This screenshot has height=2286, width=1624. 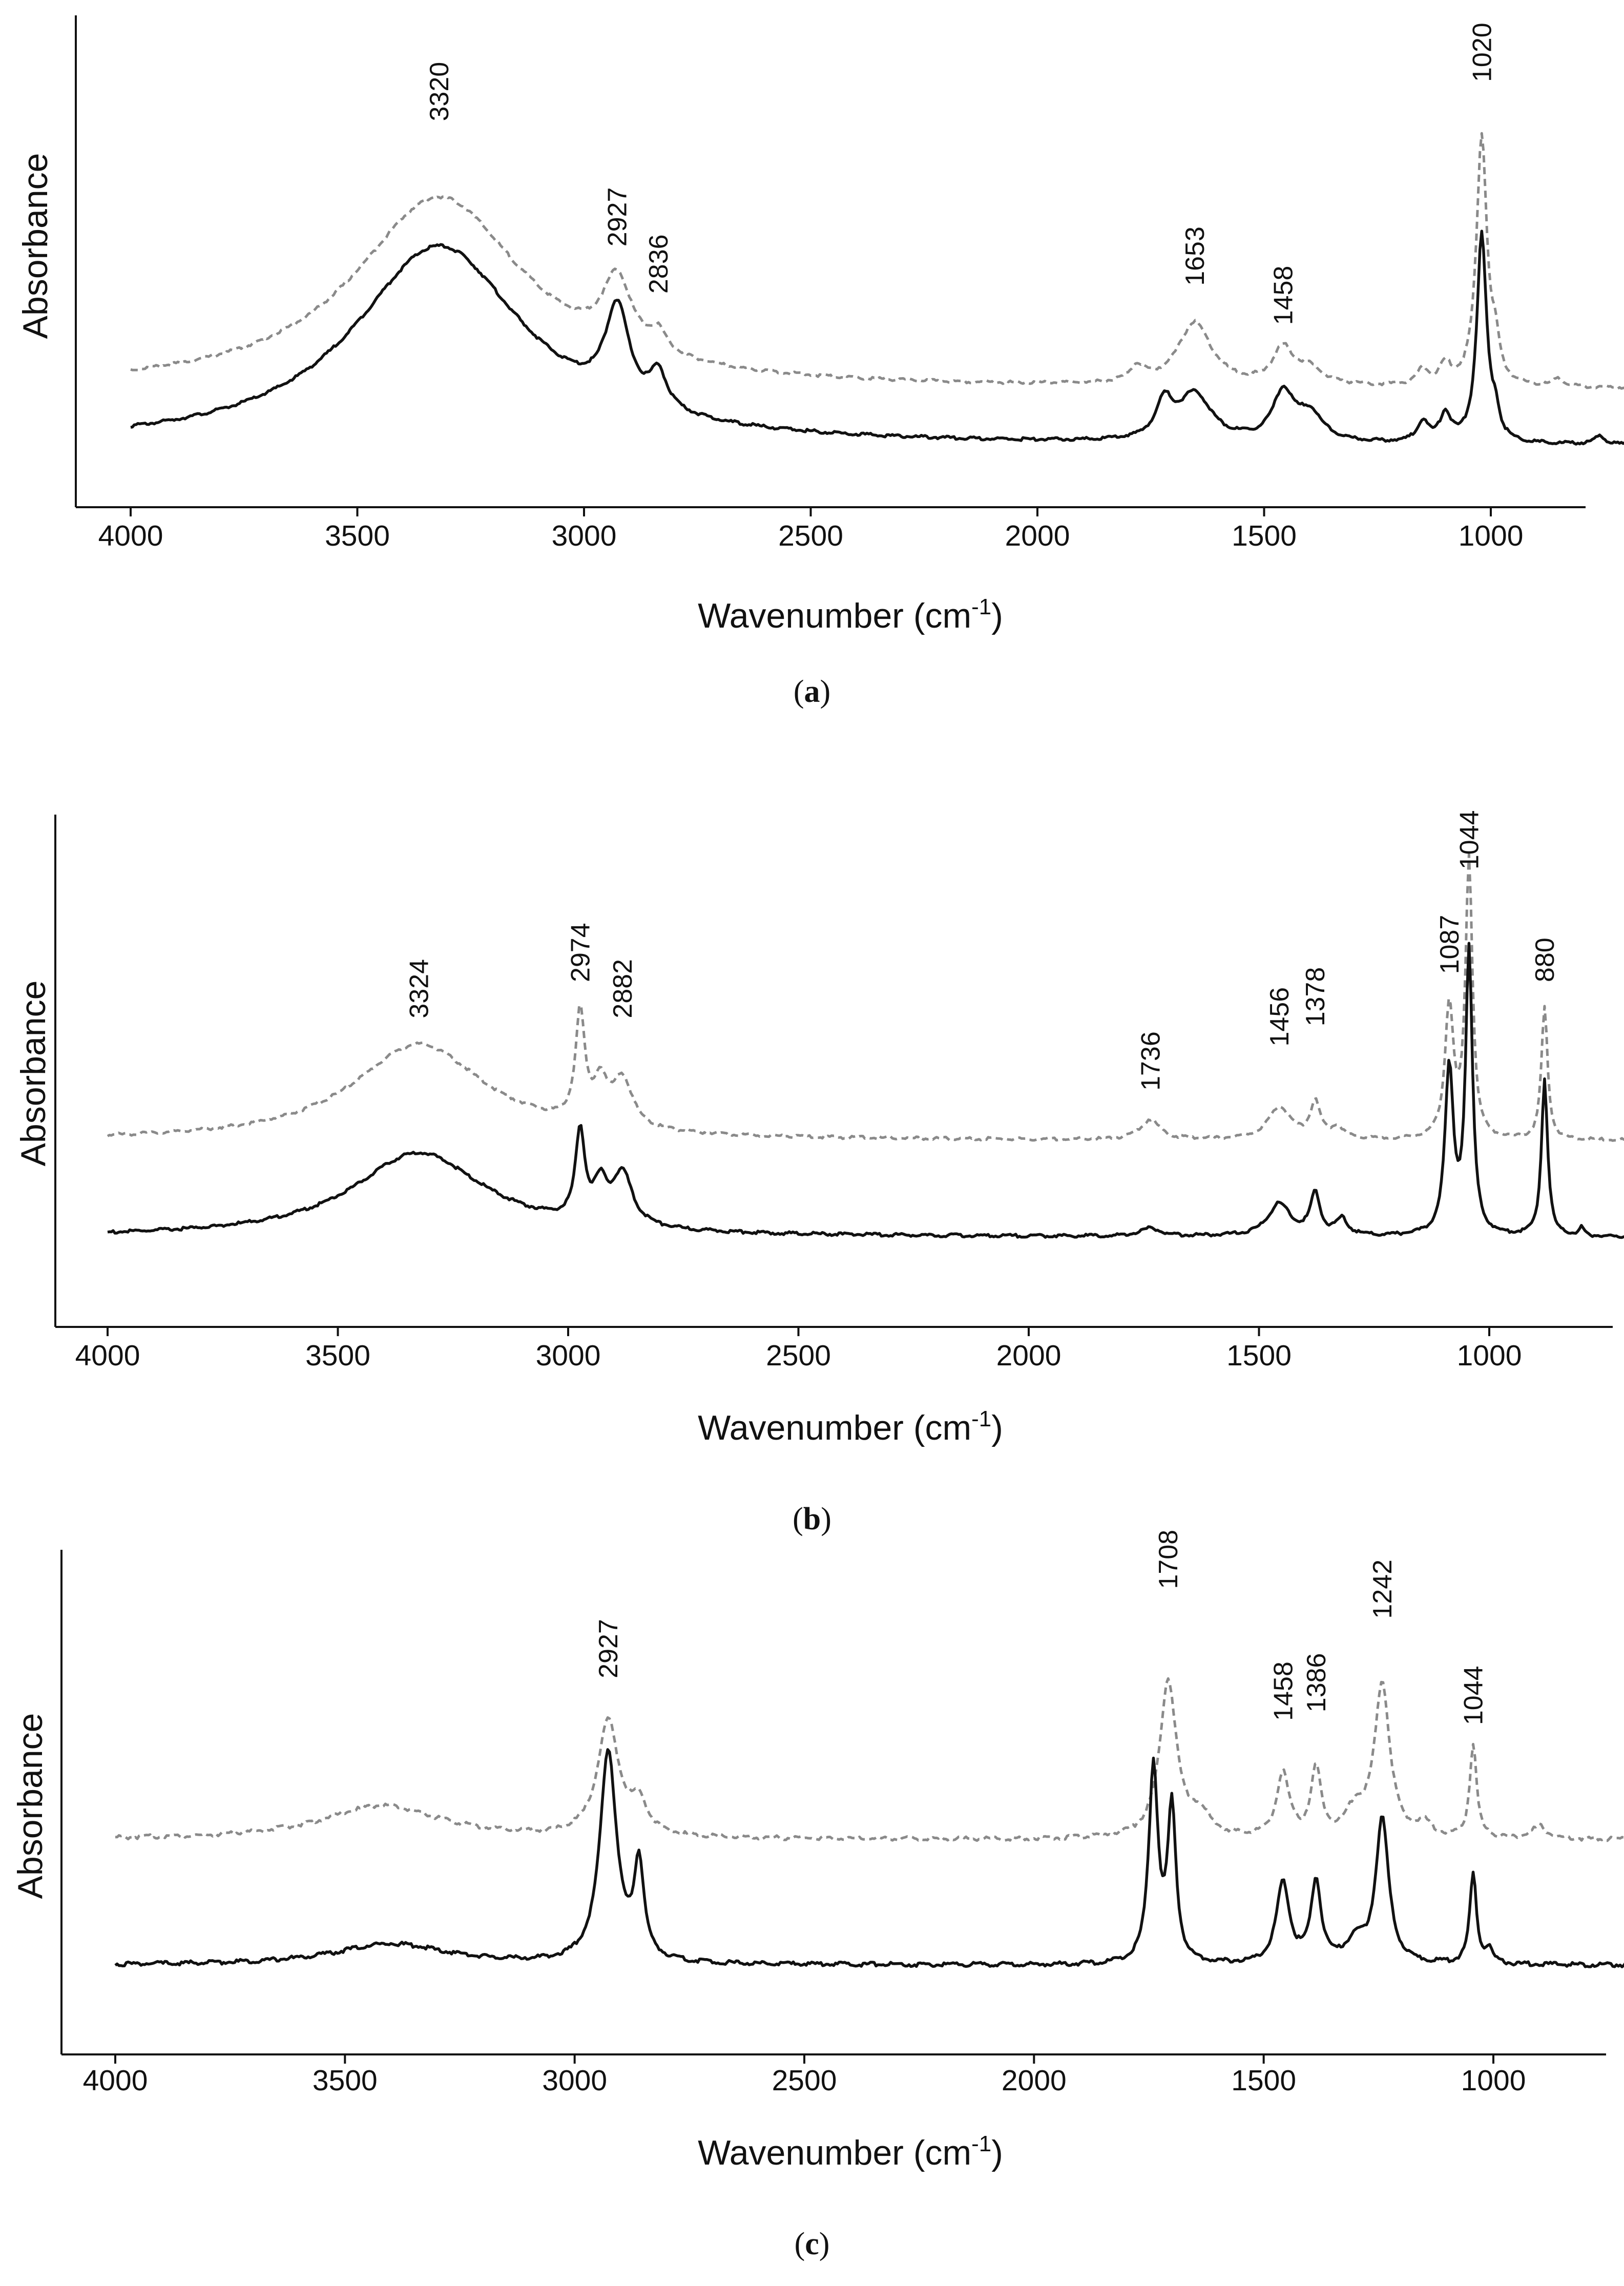 I want to click on peak-label: 1087, so click(x=1450, y=944).